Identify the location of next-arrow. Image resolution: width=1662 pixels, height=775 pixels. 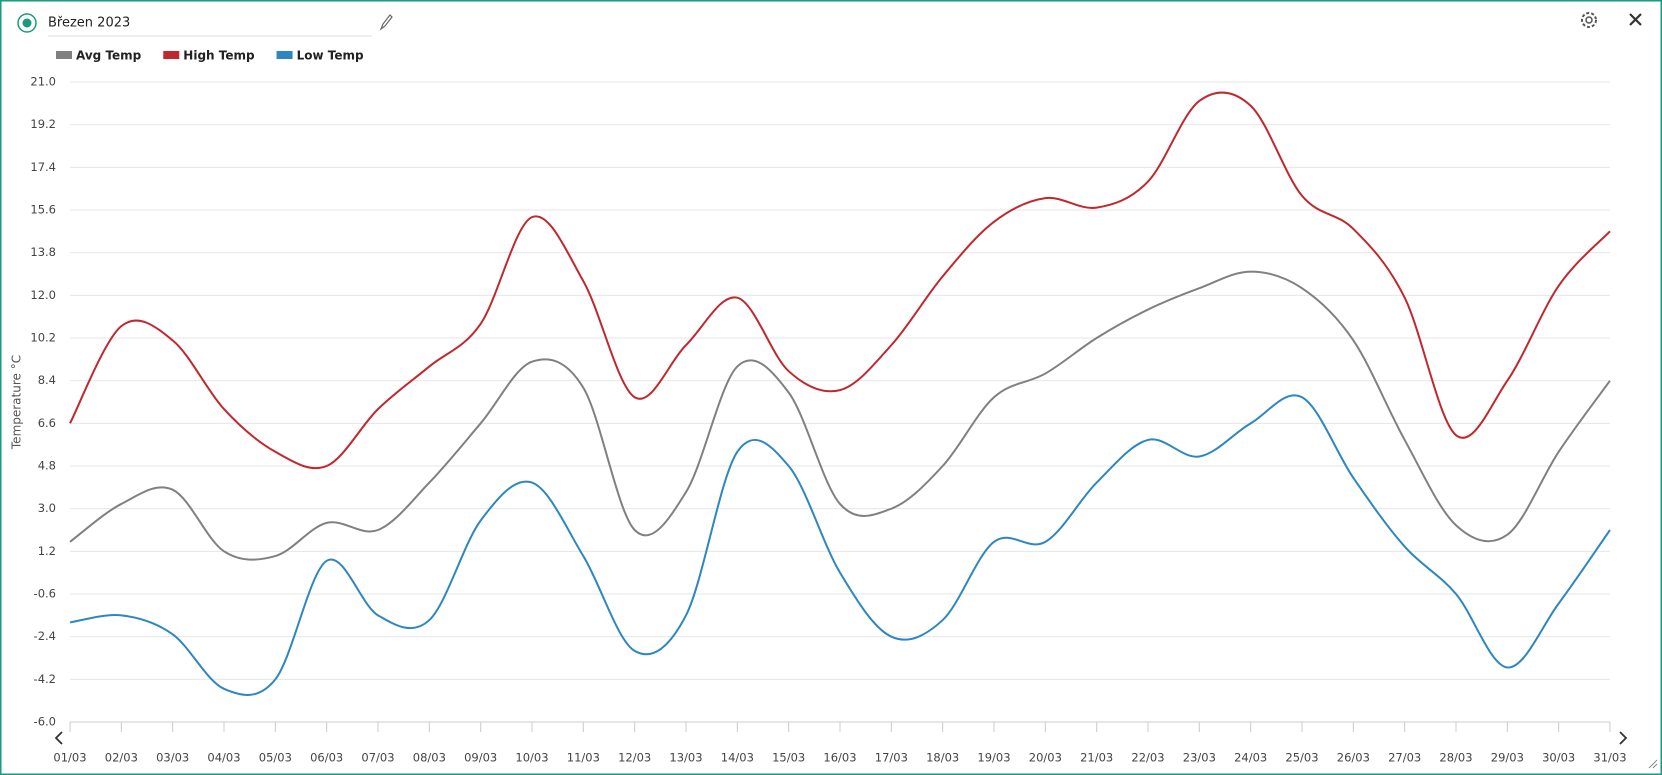
(1623, 738).